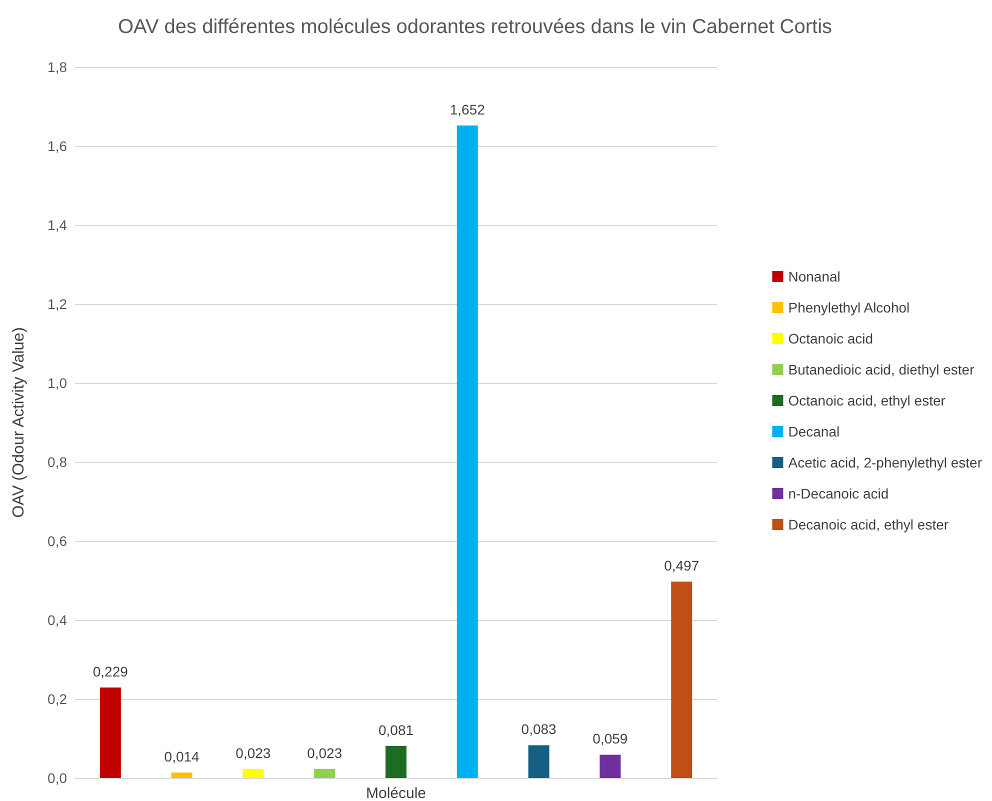  What do you see at coordinates (881, 370) in the screenshot?
I see `legend-label: Butanedioic acid, diethyl ester` at bounding box center [881, 370].